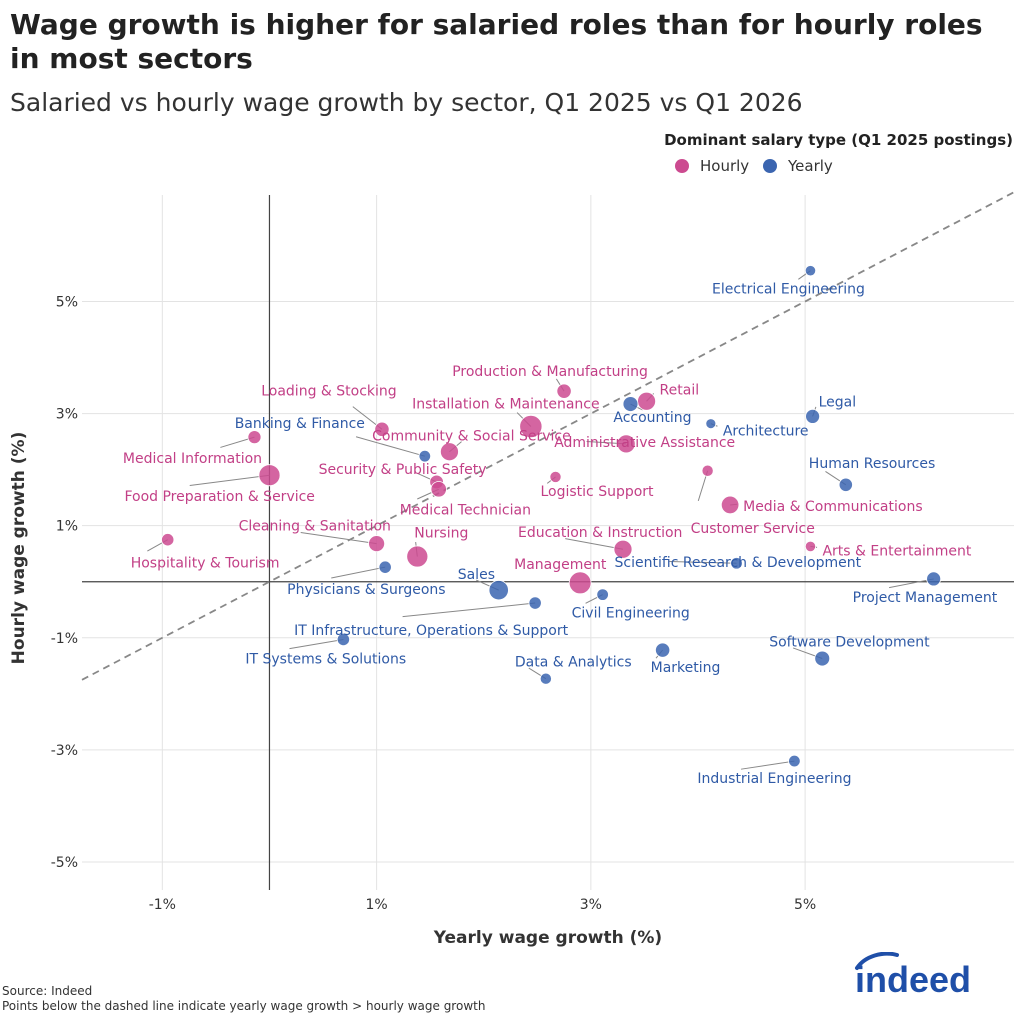 The image size is (1024, 1024). Describe the element at coordinates (229, 480) in the screenshot. I see `leader-line-food-preparation-service` at that location.